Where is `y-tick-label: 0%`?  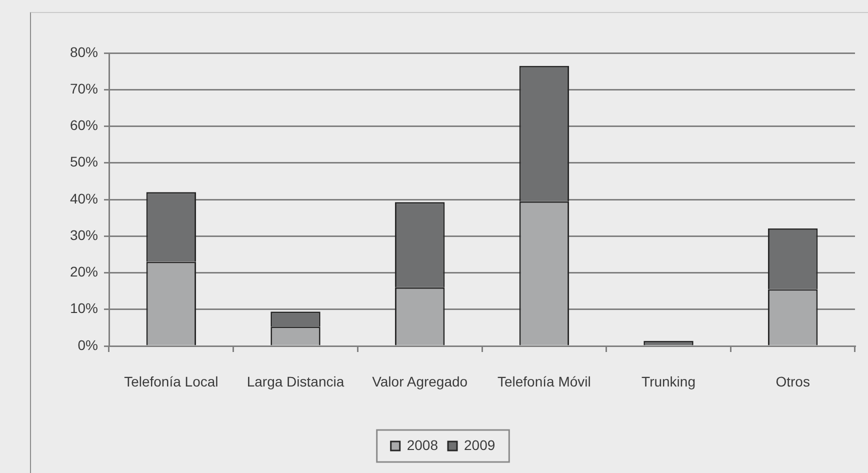 y-tick-label: 0% is located at coordinates (88, 344).